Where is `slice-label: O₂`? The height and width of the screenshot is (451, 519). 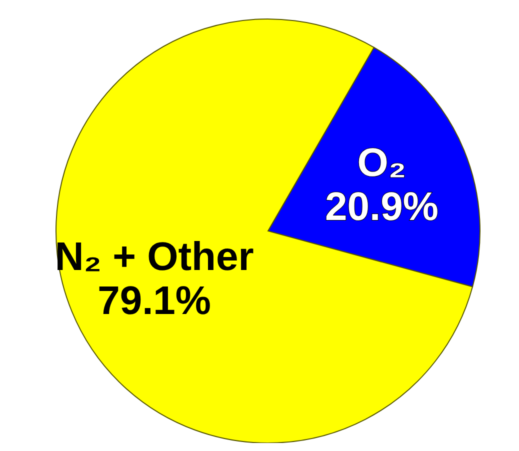
slice-label: O₂ is located at coordinates (381, 163).